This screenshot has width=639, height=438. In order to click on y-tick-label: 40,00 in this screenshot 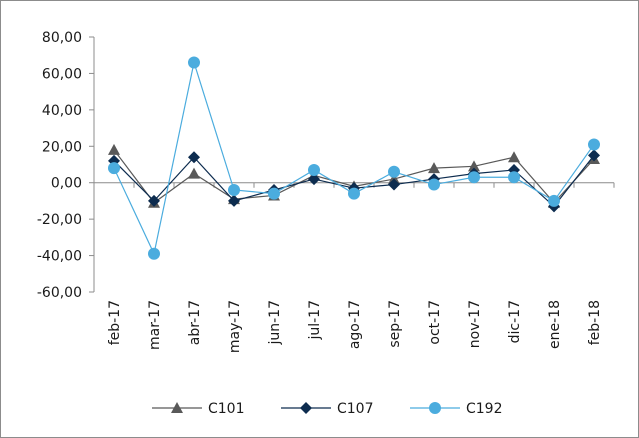, I will do `click(62, 111)`.